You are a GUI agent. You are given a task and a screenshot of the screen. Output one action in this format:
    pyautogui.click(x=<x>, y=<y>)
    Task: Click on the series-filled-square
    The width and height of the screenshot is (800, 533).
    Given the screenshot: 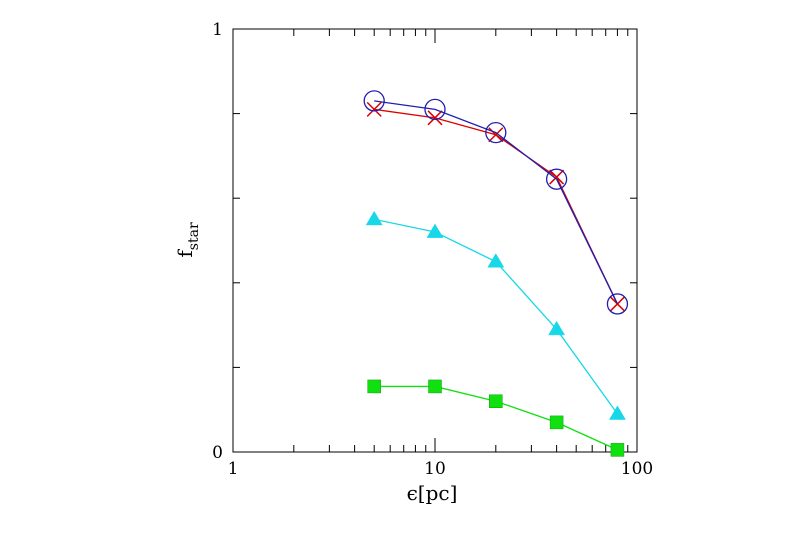 What is the action you would take?
    pyautogui.click(x=496, y=418)
    